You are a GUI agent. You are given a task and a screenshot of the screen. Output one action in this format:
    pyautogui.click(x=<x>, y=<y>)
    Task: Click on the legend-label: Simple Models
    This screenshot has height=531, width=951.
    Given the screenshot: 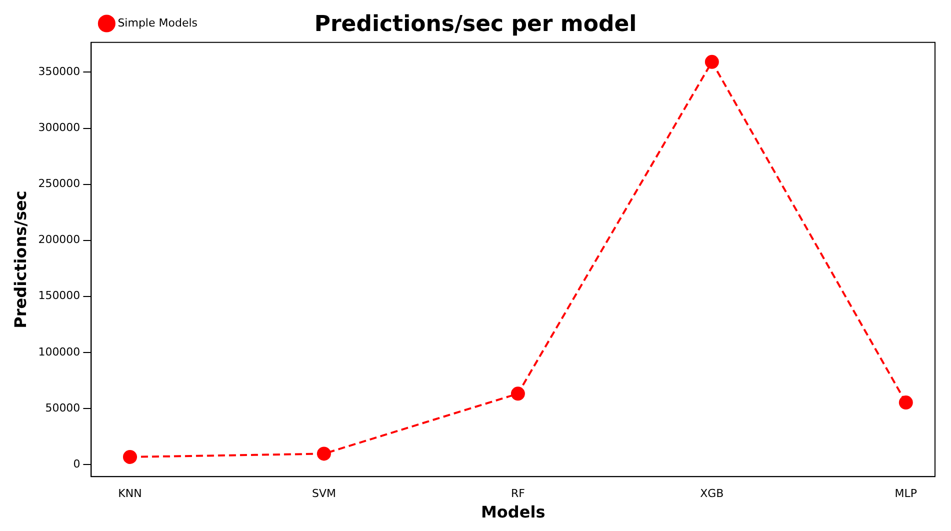 What is the action you would take?
    pyautogui.click(x=158, y=23)
    